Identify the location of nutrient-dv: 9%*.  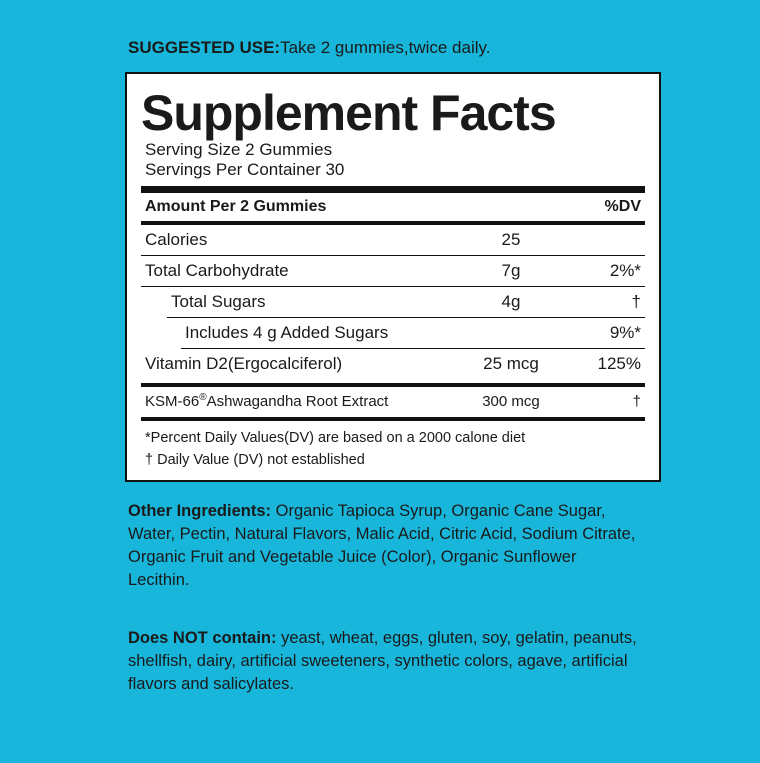
(625, 332).